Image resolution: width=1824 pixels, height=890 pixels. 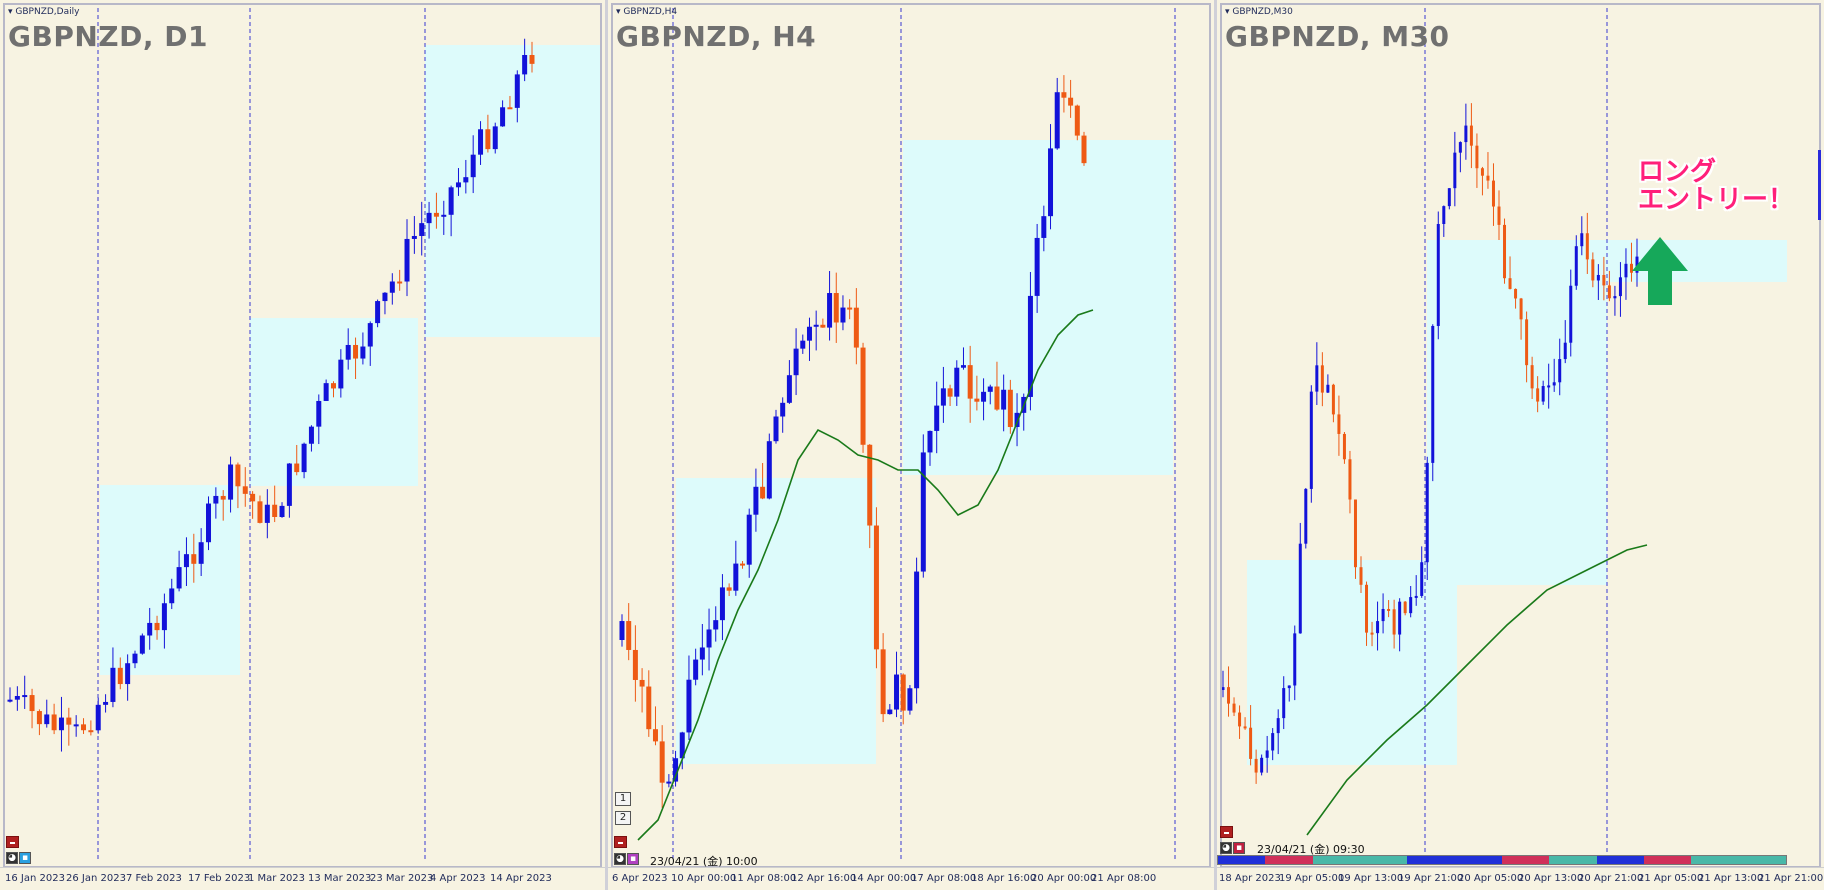 I want to click on time-axis-label: 21 Apr 13:00, so click(x=1731, y=878).